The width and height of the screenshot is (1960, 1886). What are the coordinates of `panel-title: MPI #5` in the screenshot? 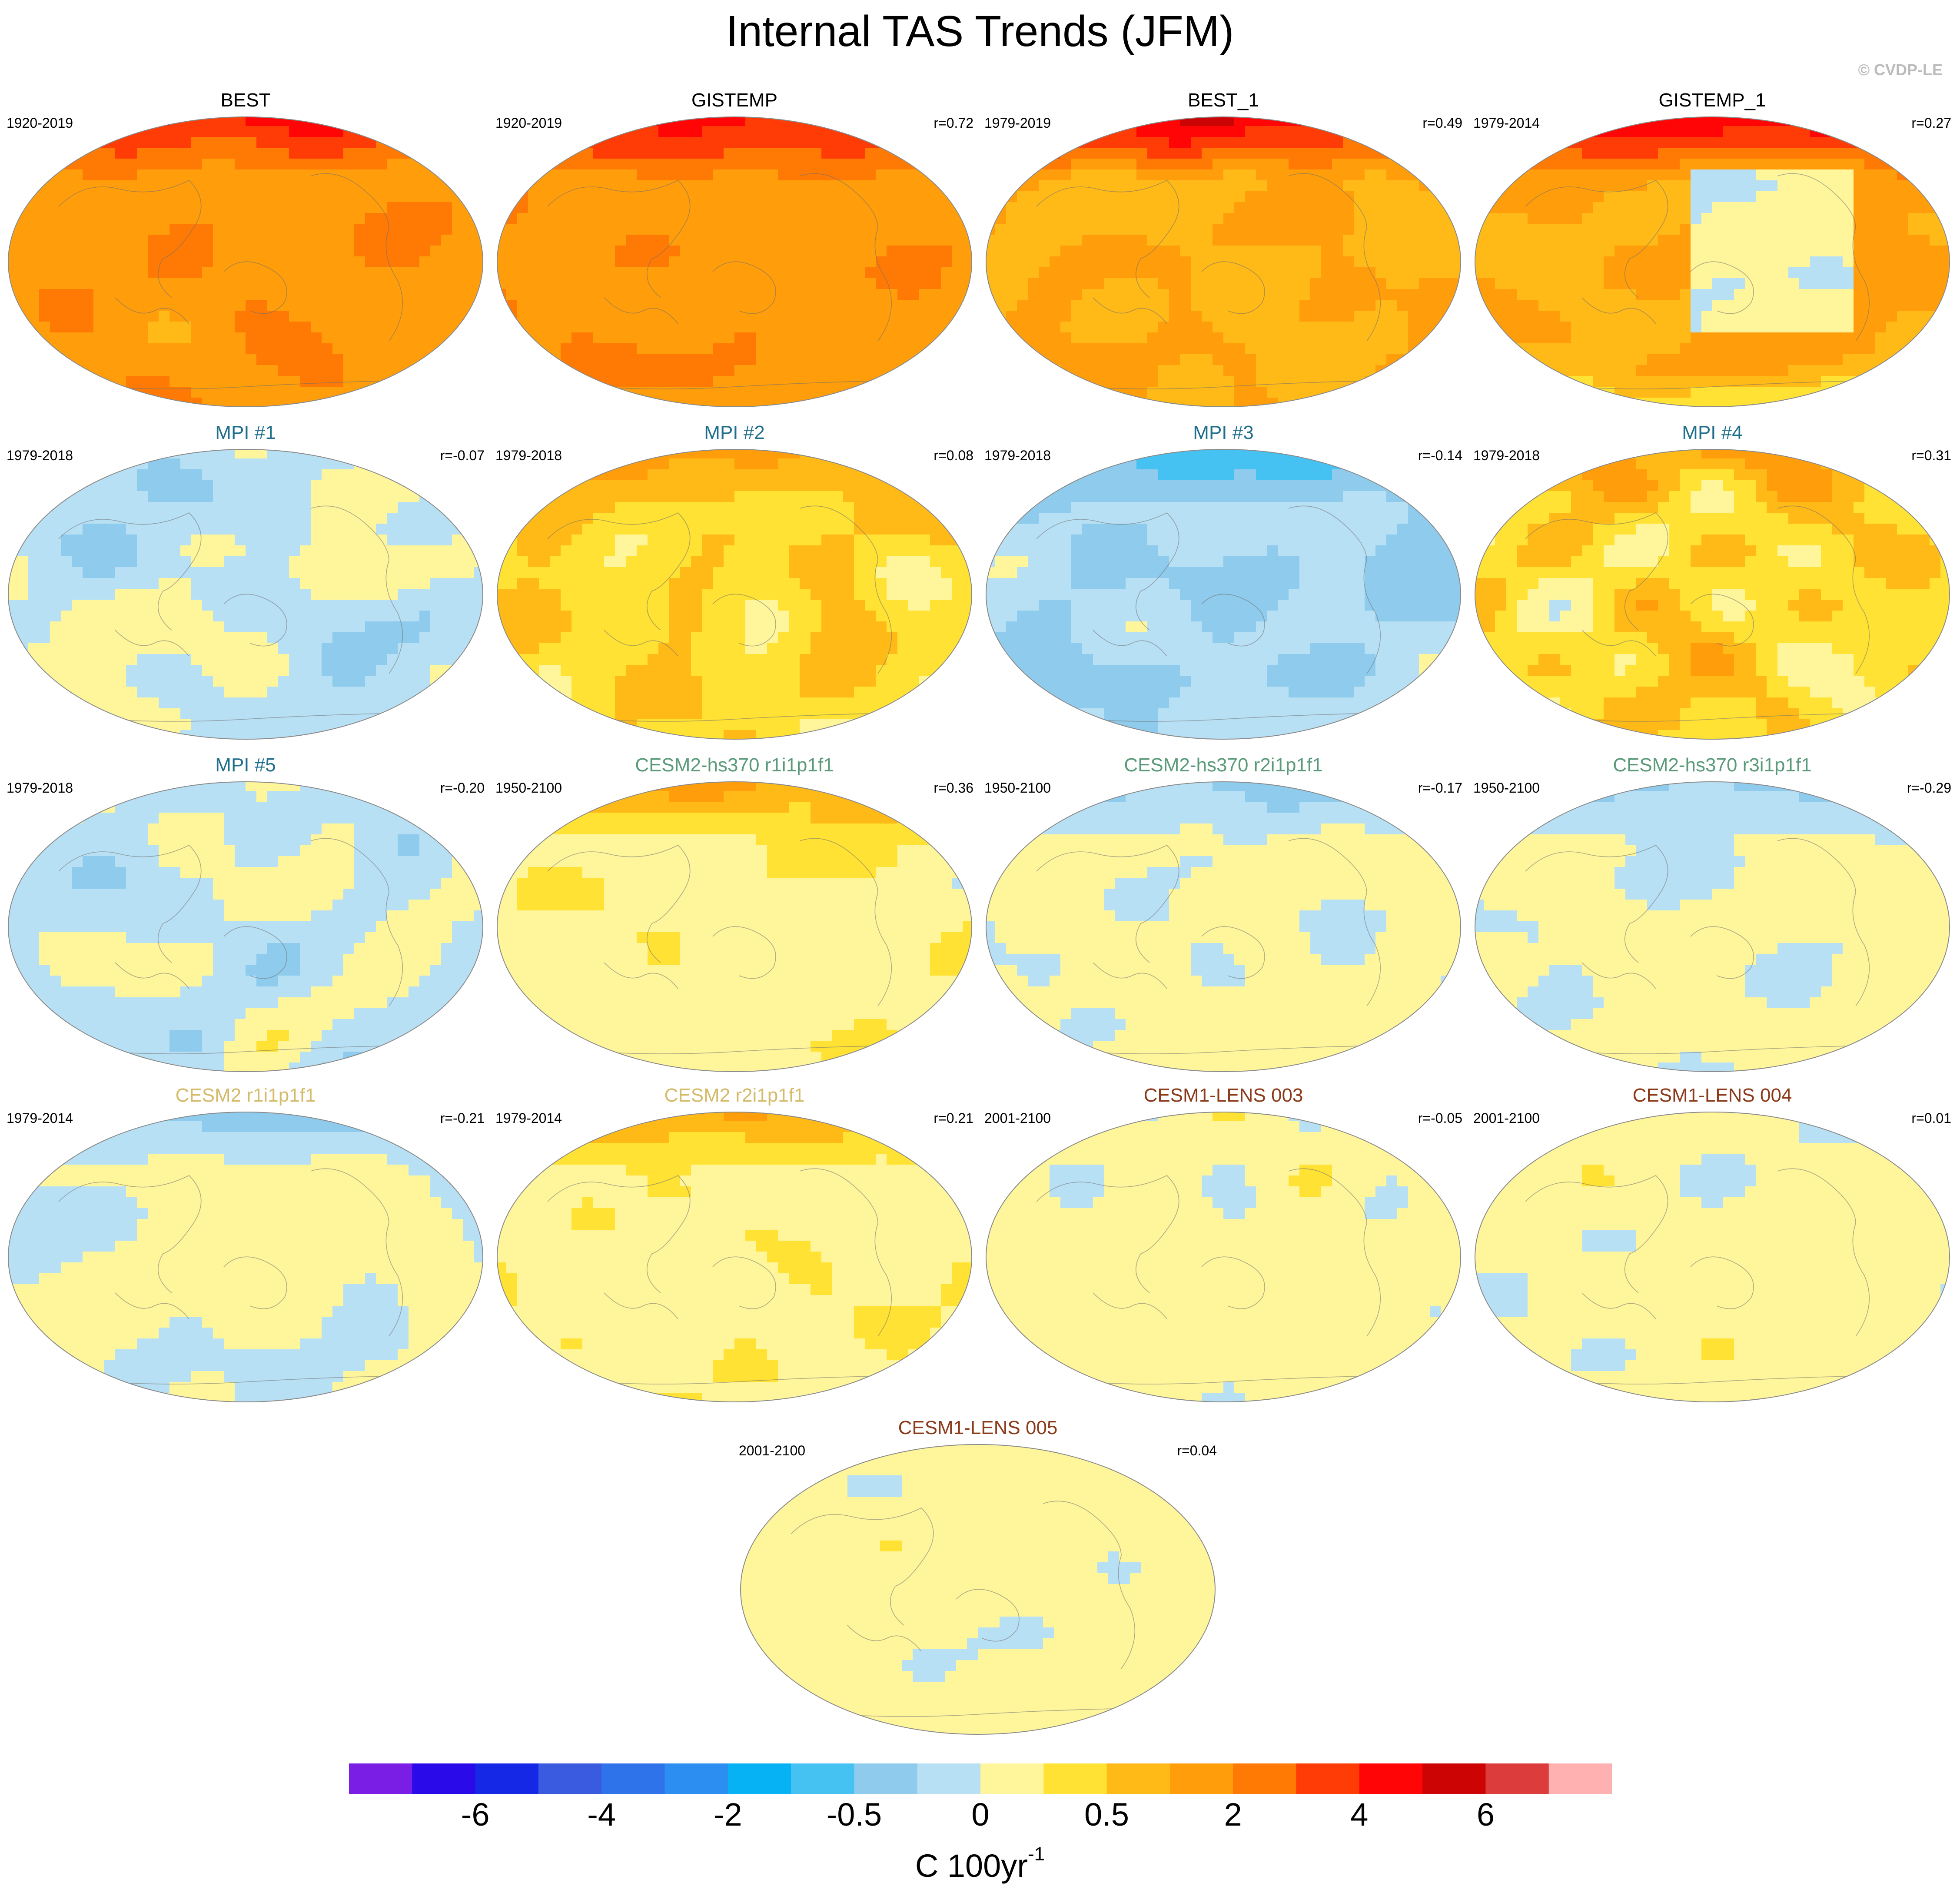 It's located at (246, 765).